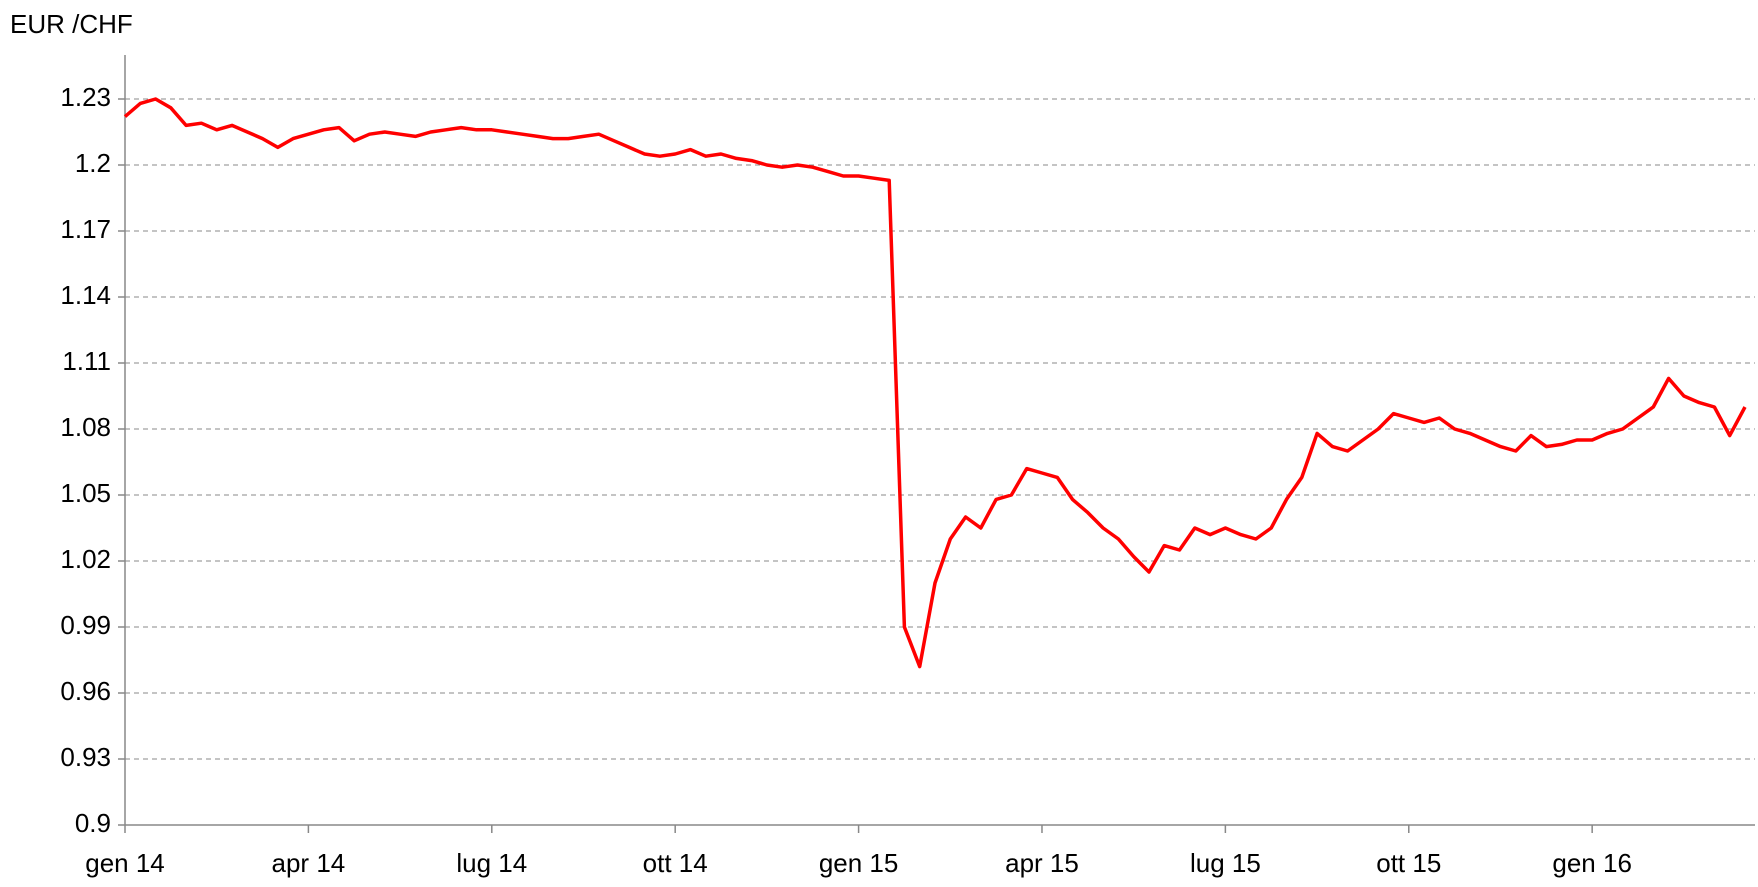 The height and width of the screenshot is (887, 1758). What do you see at coordinates (93, 823) in the screenshot?
I see `y-tick-label: 0.9` at bounding box center [93, 823].